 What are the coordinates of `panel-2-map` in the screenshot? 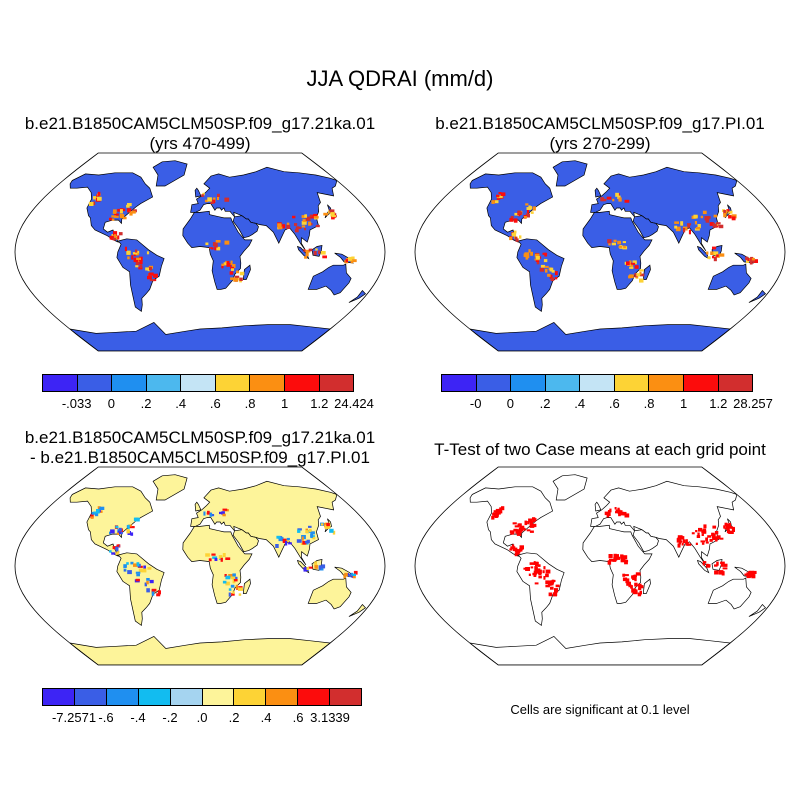 It's located at (600, 252).